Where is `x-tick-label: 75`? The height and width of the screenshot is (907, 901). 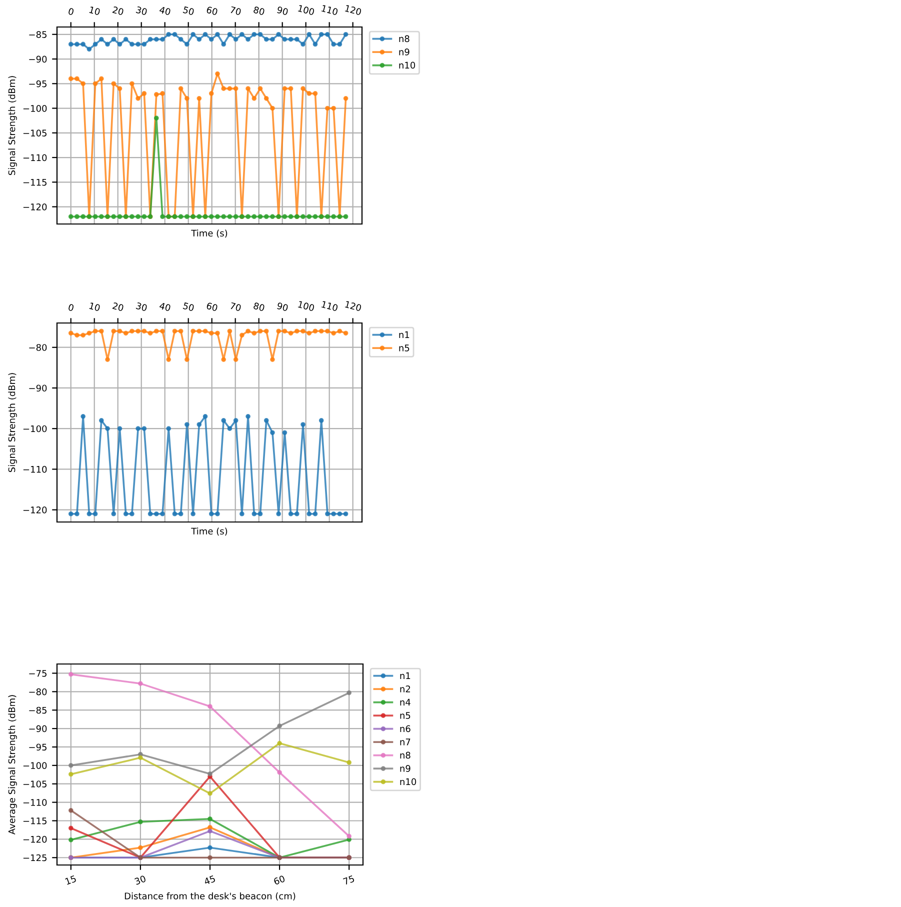 x-tick-label: 75 is located at coordinates (348, 880).